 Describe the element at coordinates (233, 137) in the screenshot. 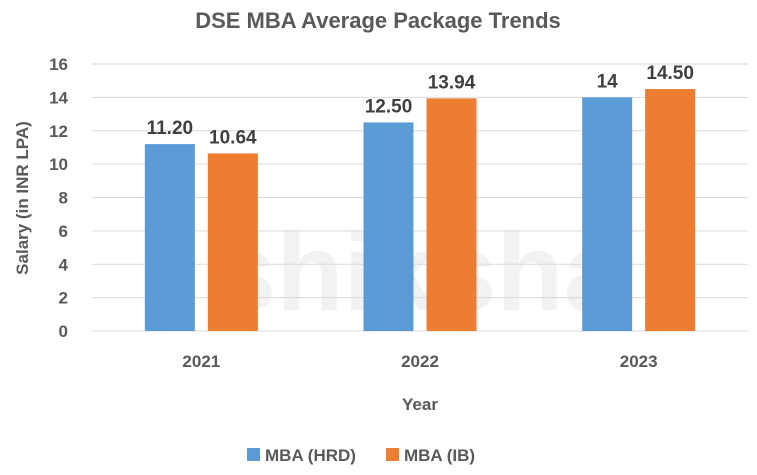

I see `data-label: 10.64` at that location.